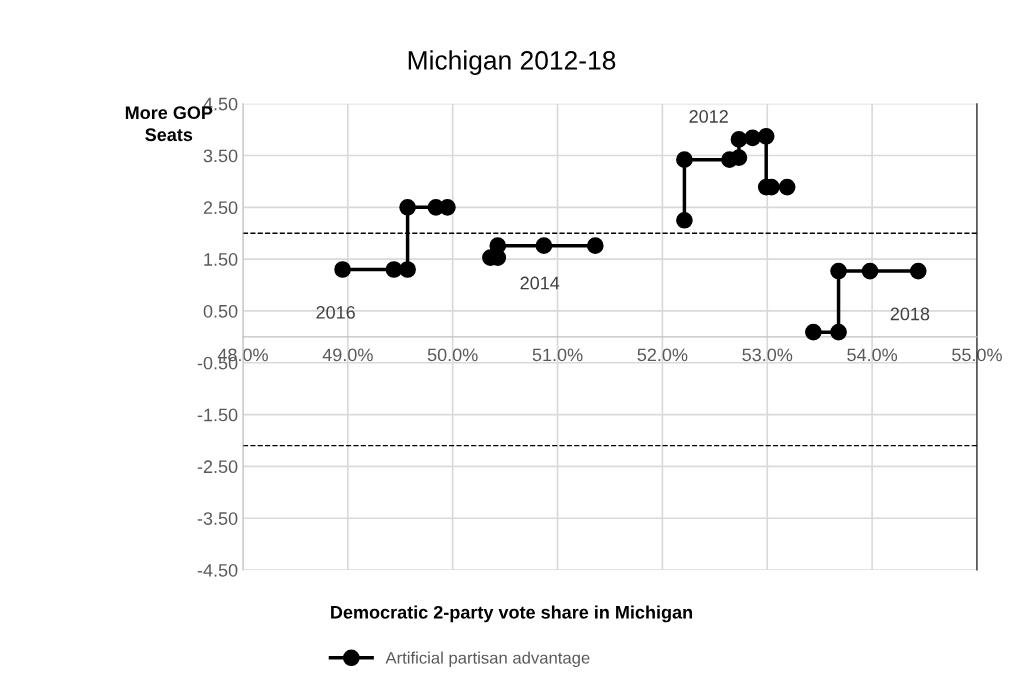  What do you see at coordinates (347, 355) in the screenshot?
I see `x-tick-label: 49.0%` at bounding box center [347, 355].